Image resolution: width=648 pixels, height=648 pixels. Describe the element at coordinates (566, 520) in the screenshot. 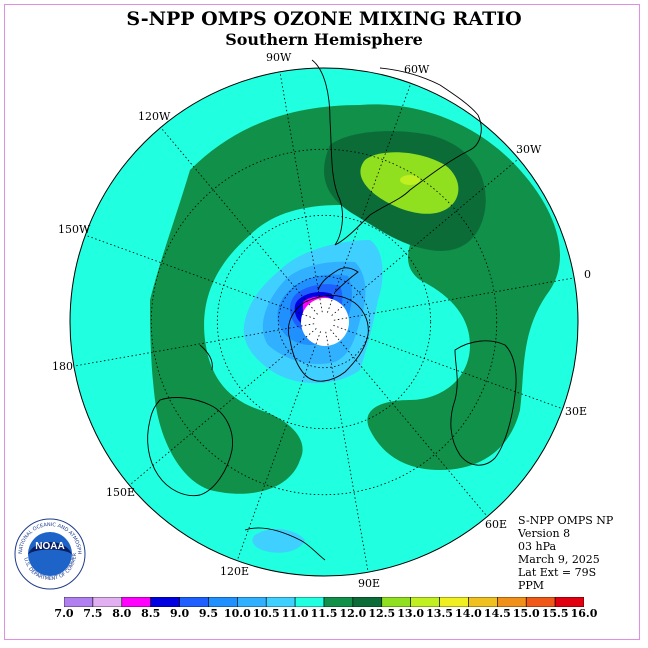

I see `info-instrument: S-NPP OMPS NP` at that location.